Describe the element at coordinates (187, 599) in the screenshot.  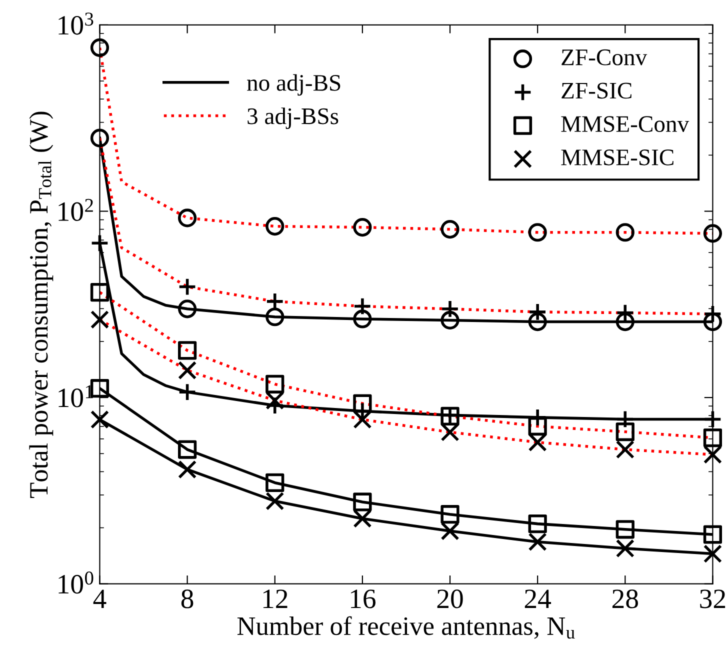
I see `x-tick-label: 8` at that location.